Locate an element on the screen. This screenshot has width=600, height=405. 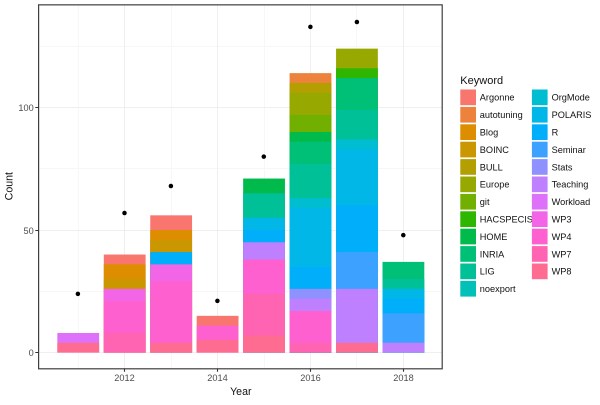
svg-text: Seminar is located at coordinates (569, 150).